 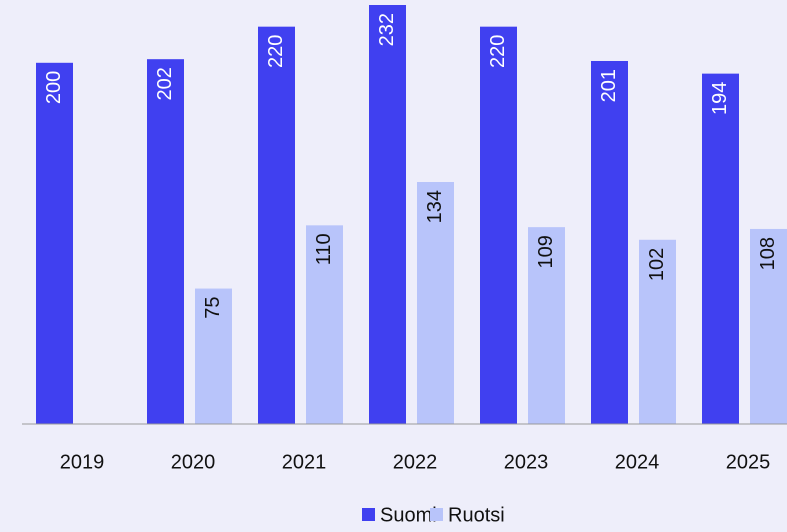 I want to click on x-tick-label: 2019, so click(x=82, y=462).